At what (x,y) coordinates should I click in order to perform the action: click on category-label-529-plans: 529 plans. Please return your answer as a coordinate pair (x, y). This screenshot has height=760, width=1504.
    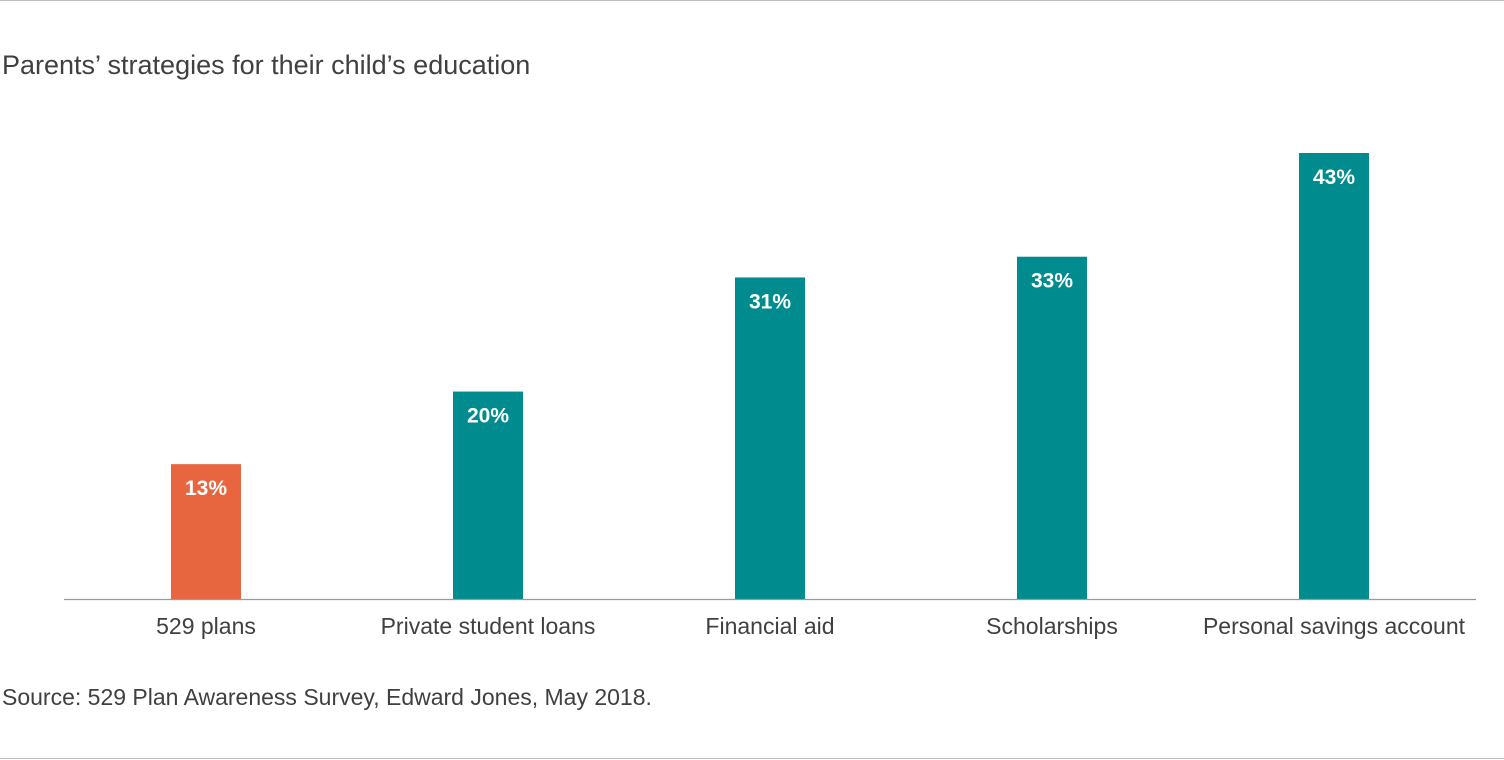
    Looking at the image, I should click on (206, 626).